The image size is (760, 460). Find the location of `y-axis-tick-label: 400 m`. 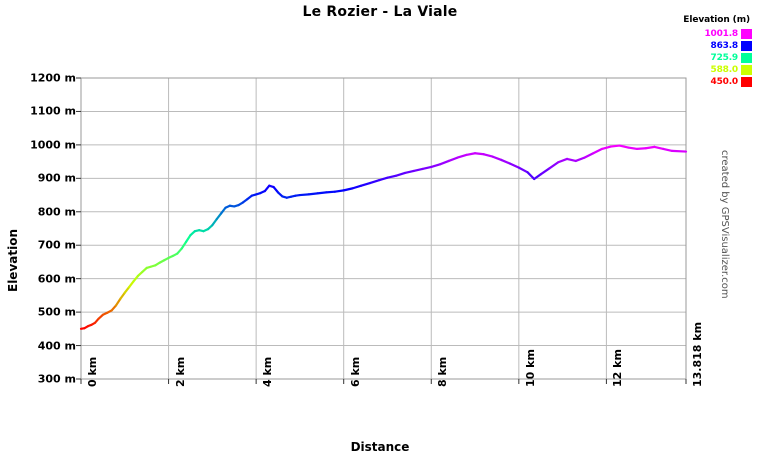

y-axis-tick-label: 400 m is located at coordinates (56, 346).